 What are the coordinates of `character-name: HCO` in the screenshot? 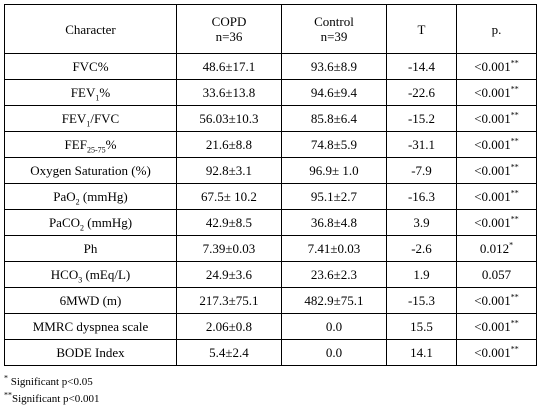 It's located at (64, 274).